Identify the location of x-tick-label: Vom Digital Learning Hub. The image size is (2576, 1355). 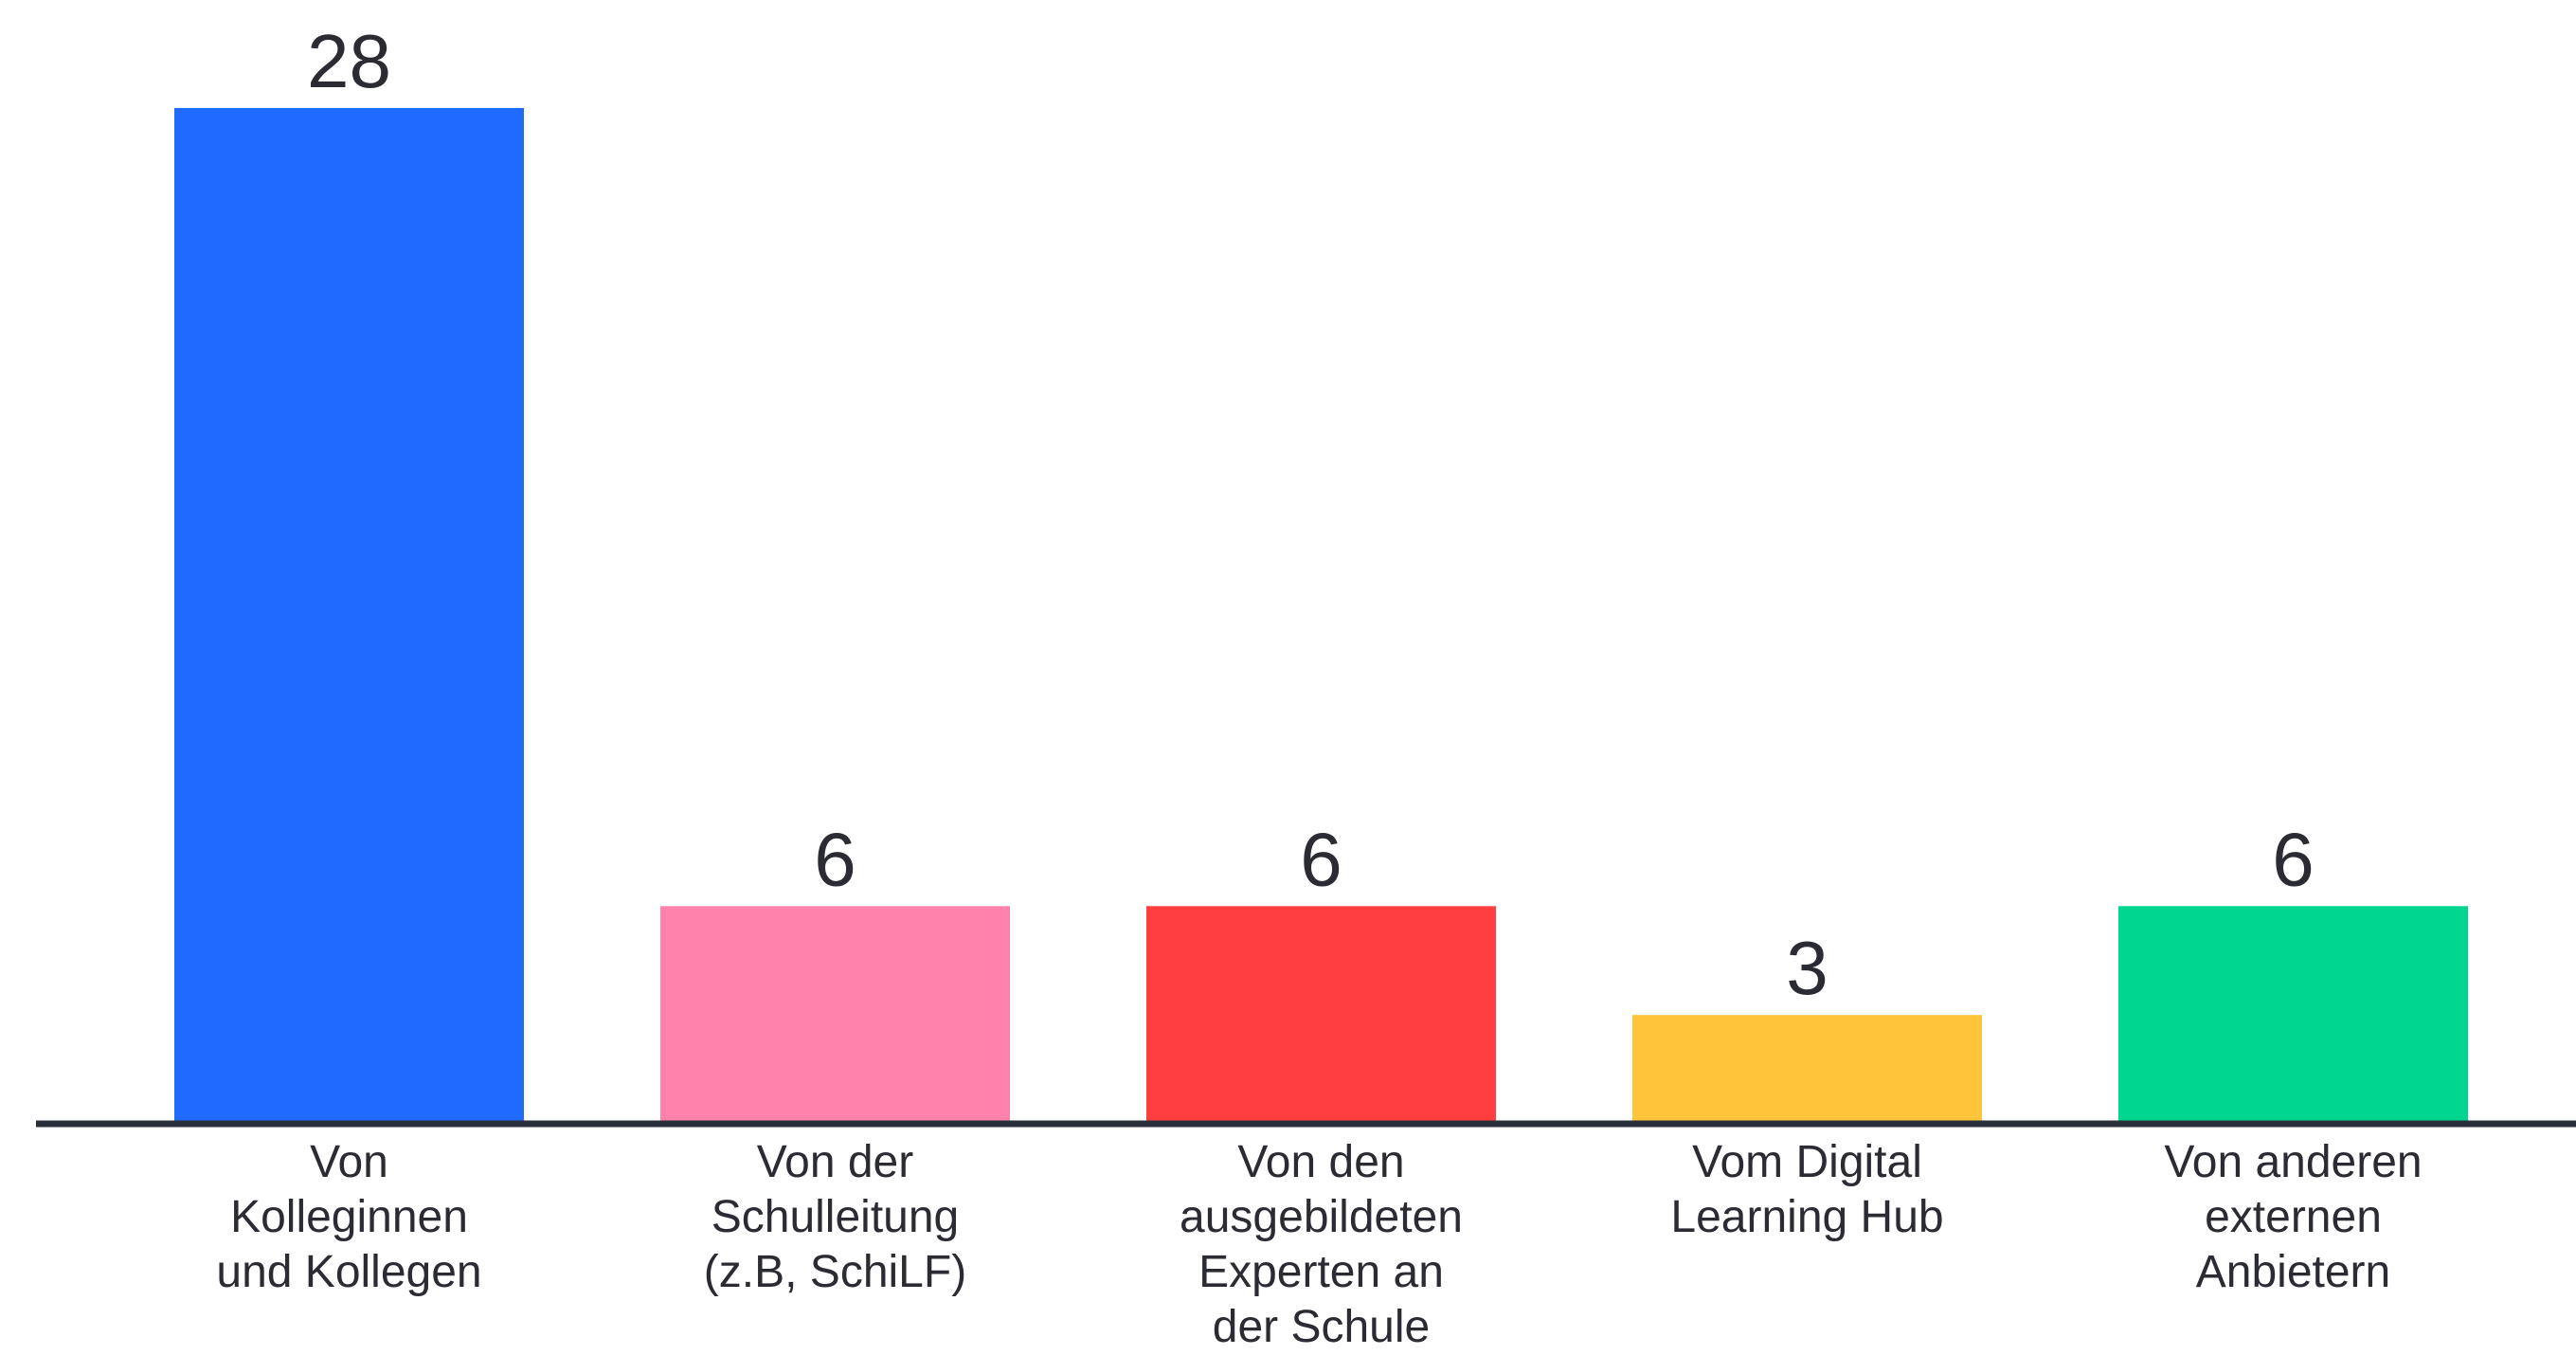
(1807, 1189).